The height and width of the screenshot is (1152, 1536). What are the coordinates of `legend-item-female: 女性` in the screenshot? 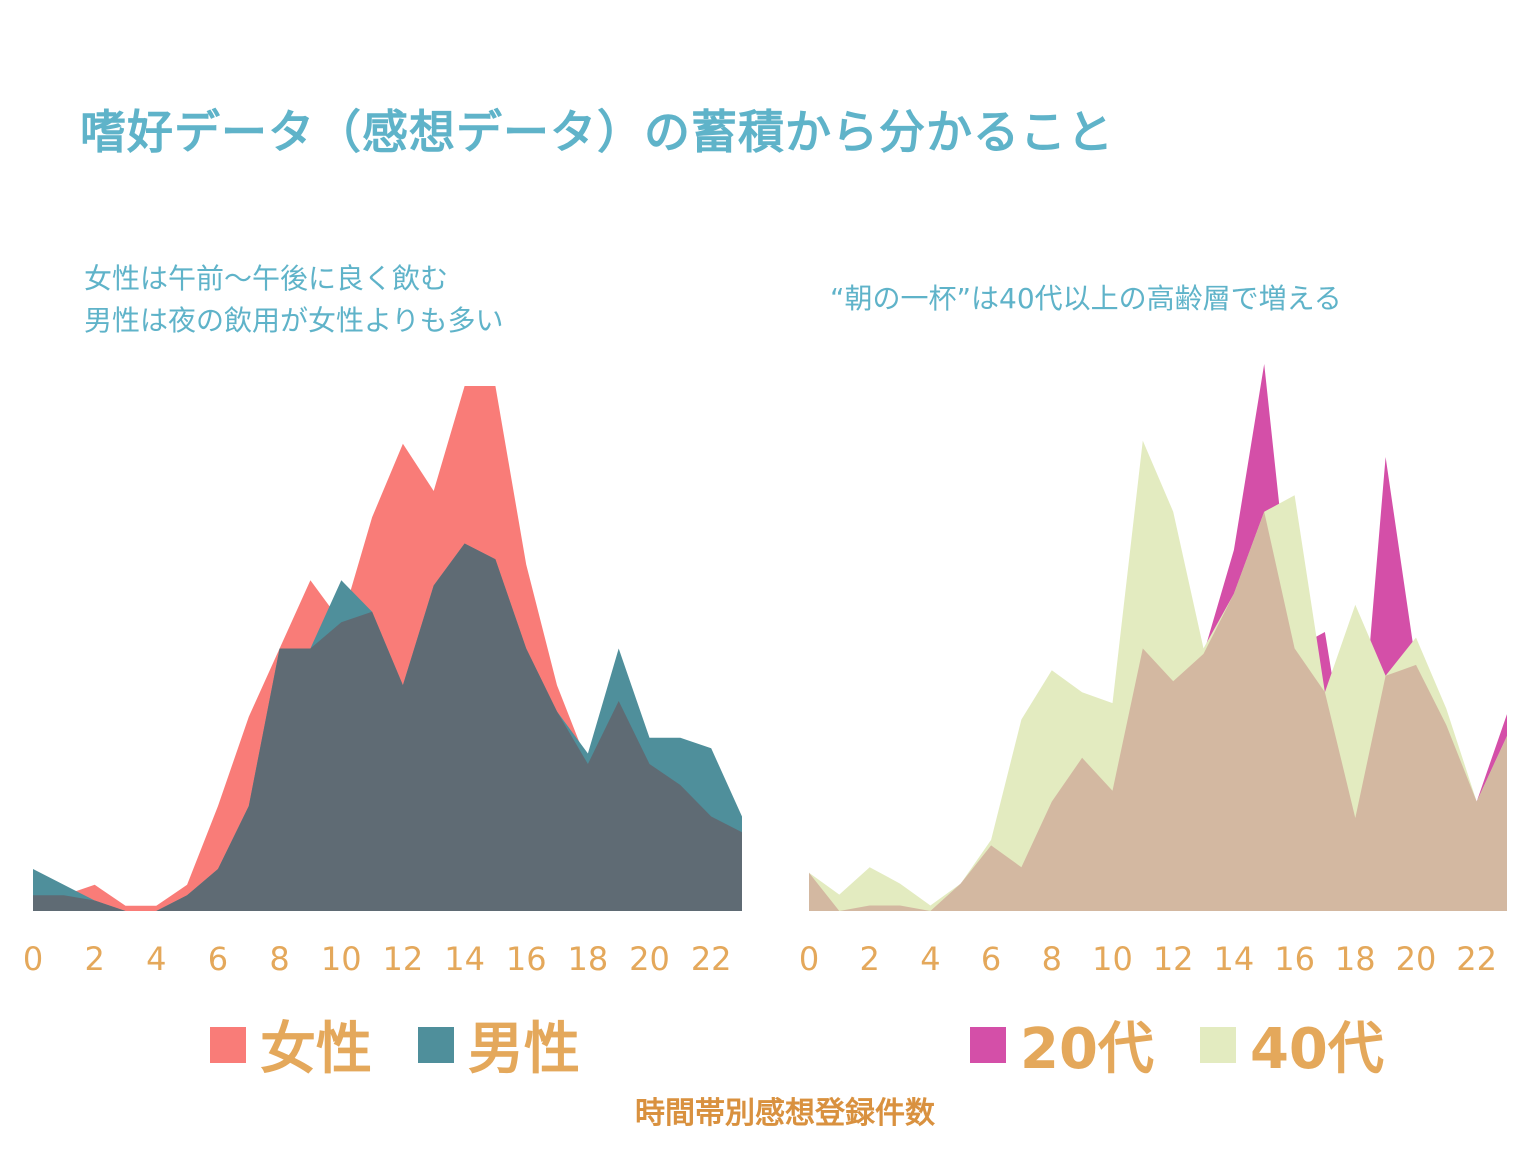 It's located at (291, 1044).